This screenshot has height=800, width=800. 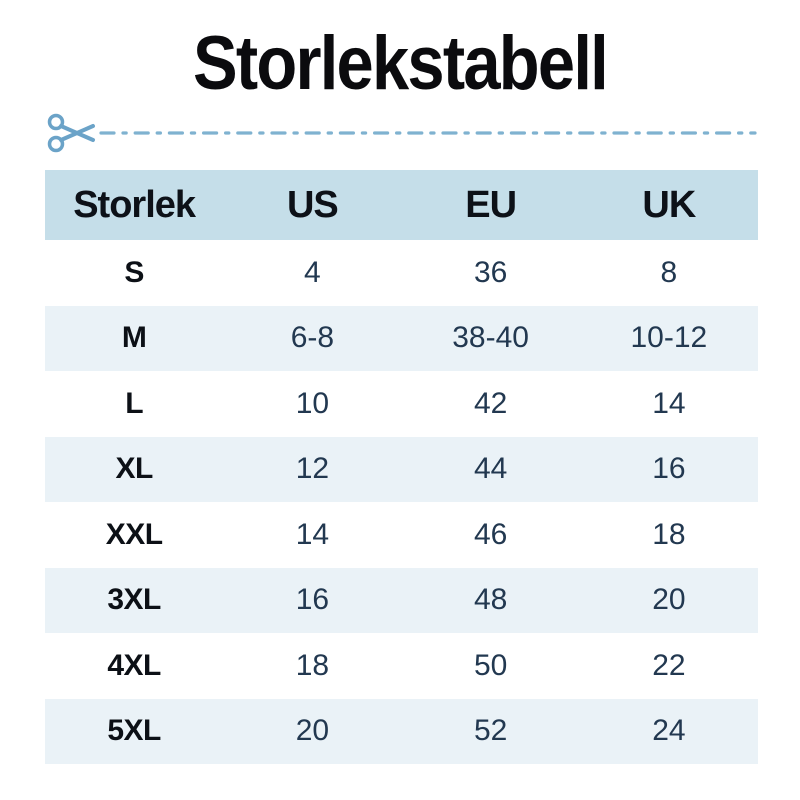 What do you see at coordinates (669, 469) in the screenshot?
I see `uk-size-value: 16` at bounding box center [669, 469].